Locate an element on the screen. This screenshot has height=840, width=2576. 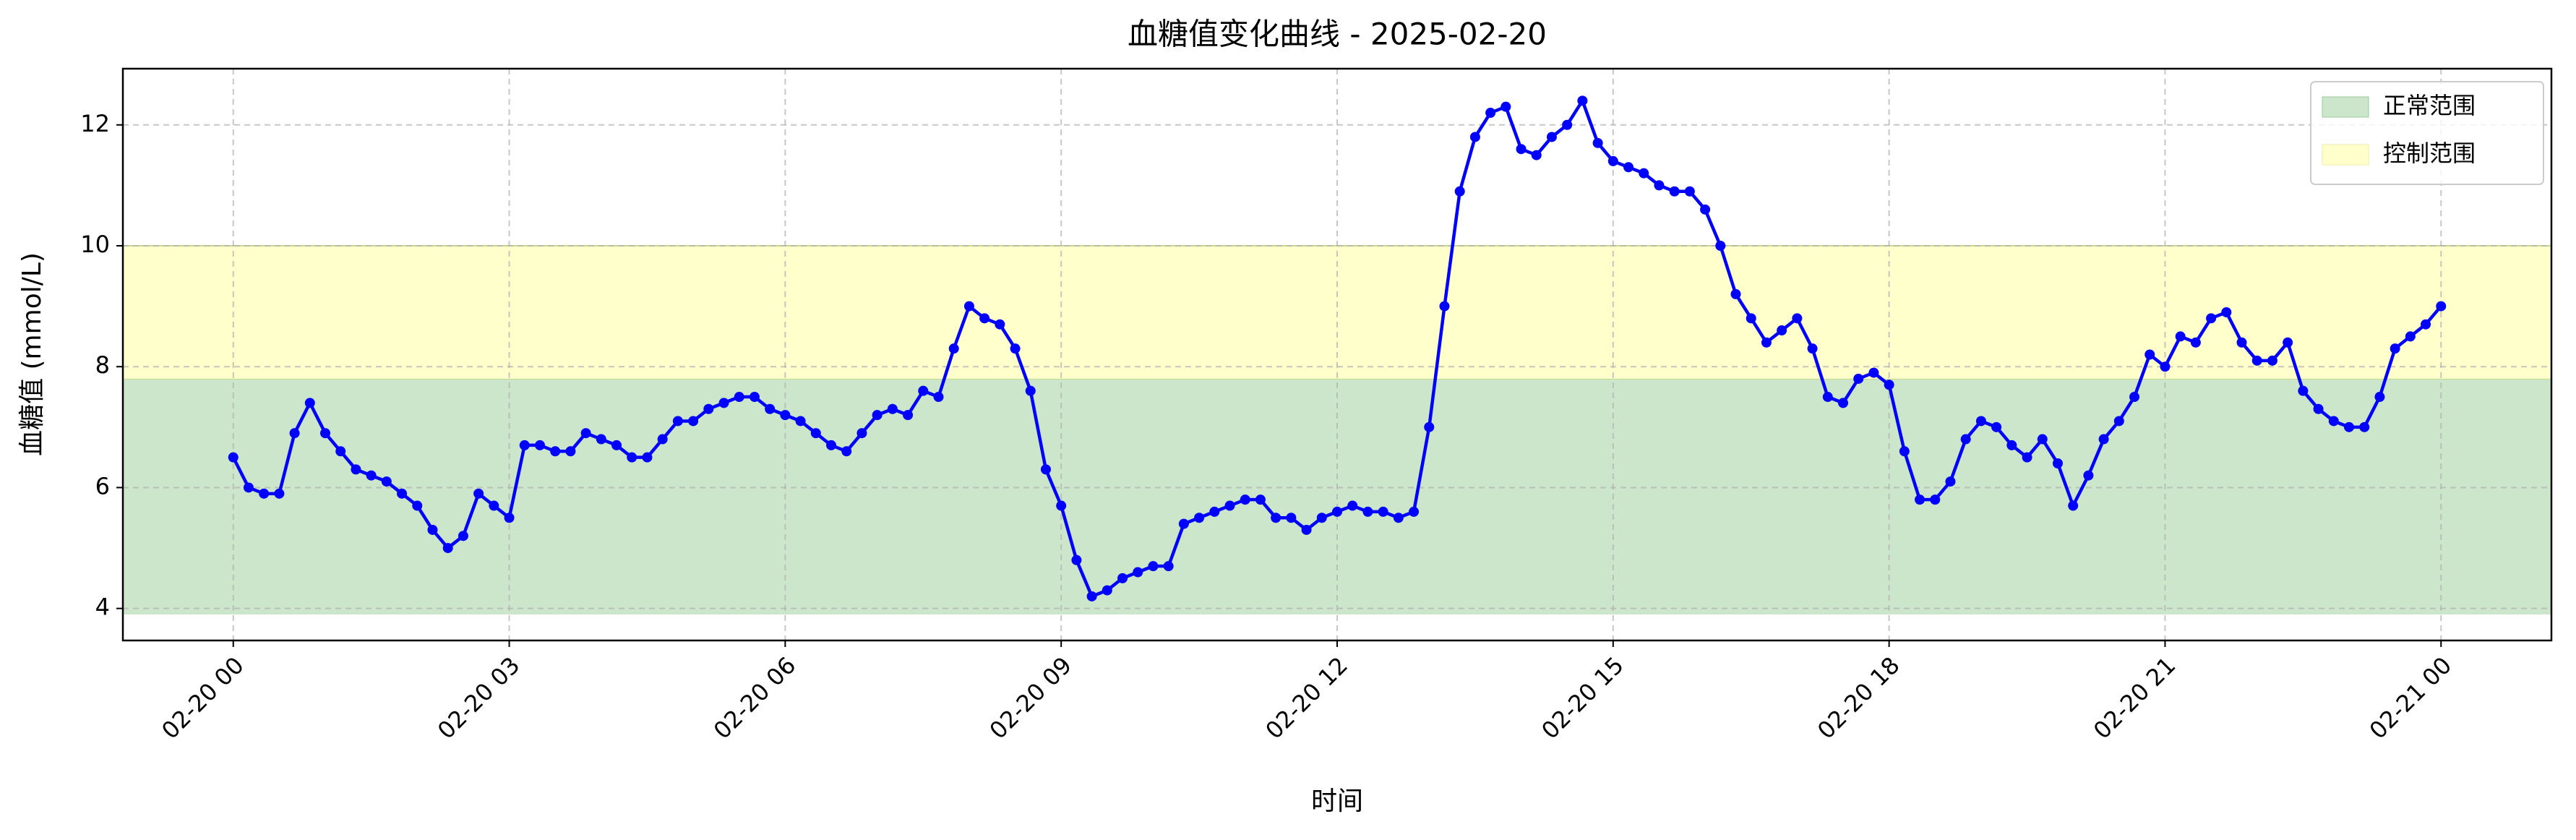
y-axis-label: 血糖值 (mmol/L) is located at coordinates (32, 354).